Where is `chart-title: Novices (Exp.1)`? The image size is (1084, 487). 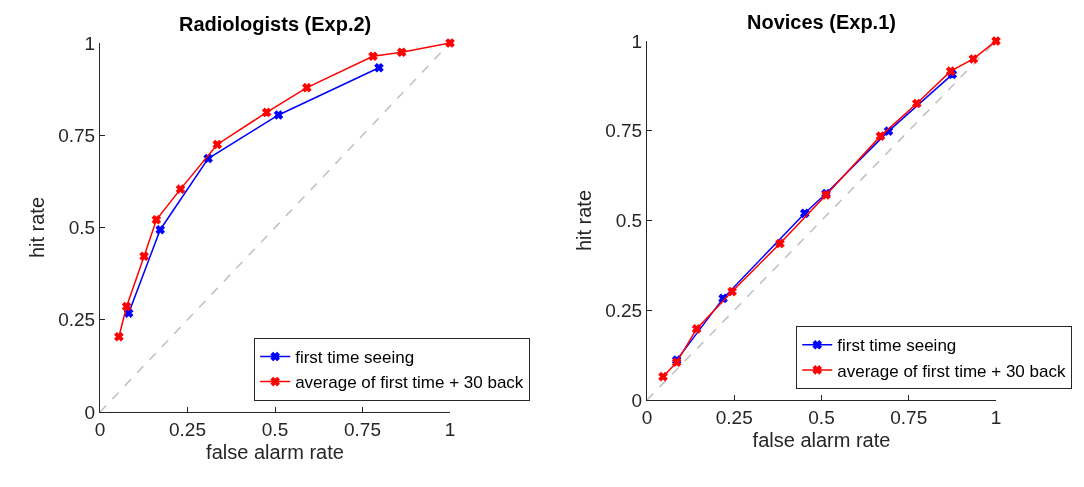
chart-title: Novices (Exp.1) is located at coordinates (821, 22).